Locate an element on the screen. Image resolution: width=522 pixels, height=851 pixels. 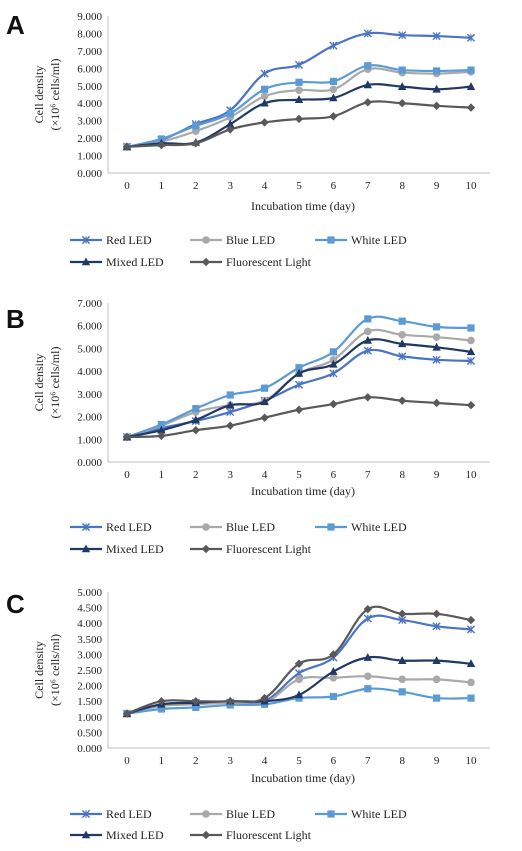
y-axis-title: Cell density is located at coordinates (39, 670).